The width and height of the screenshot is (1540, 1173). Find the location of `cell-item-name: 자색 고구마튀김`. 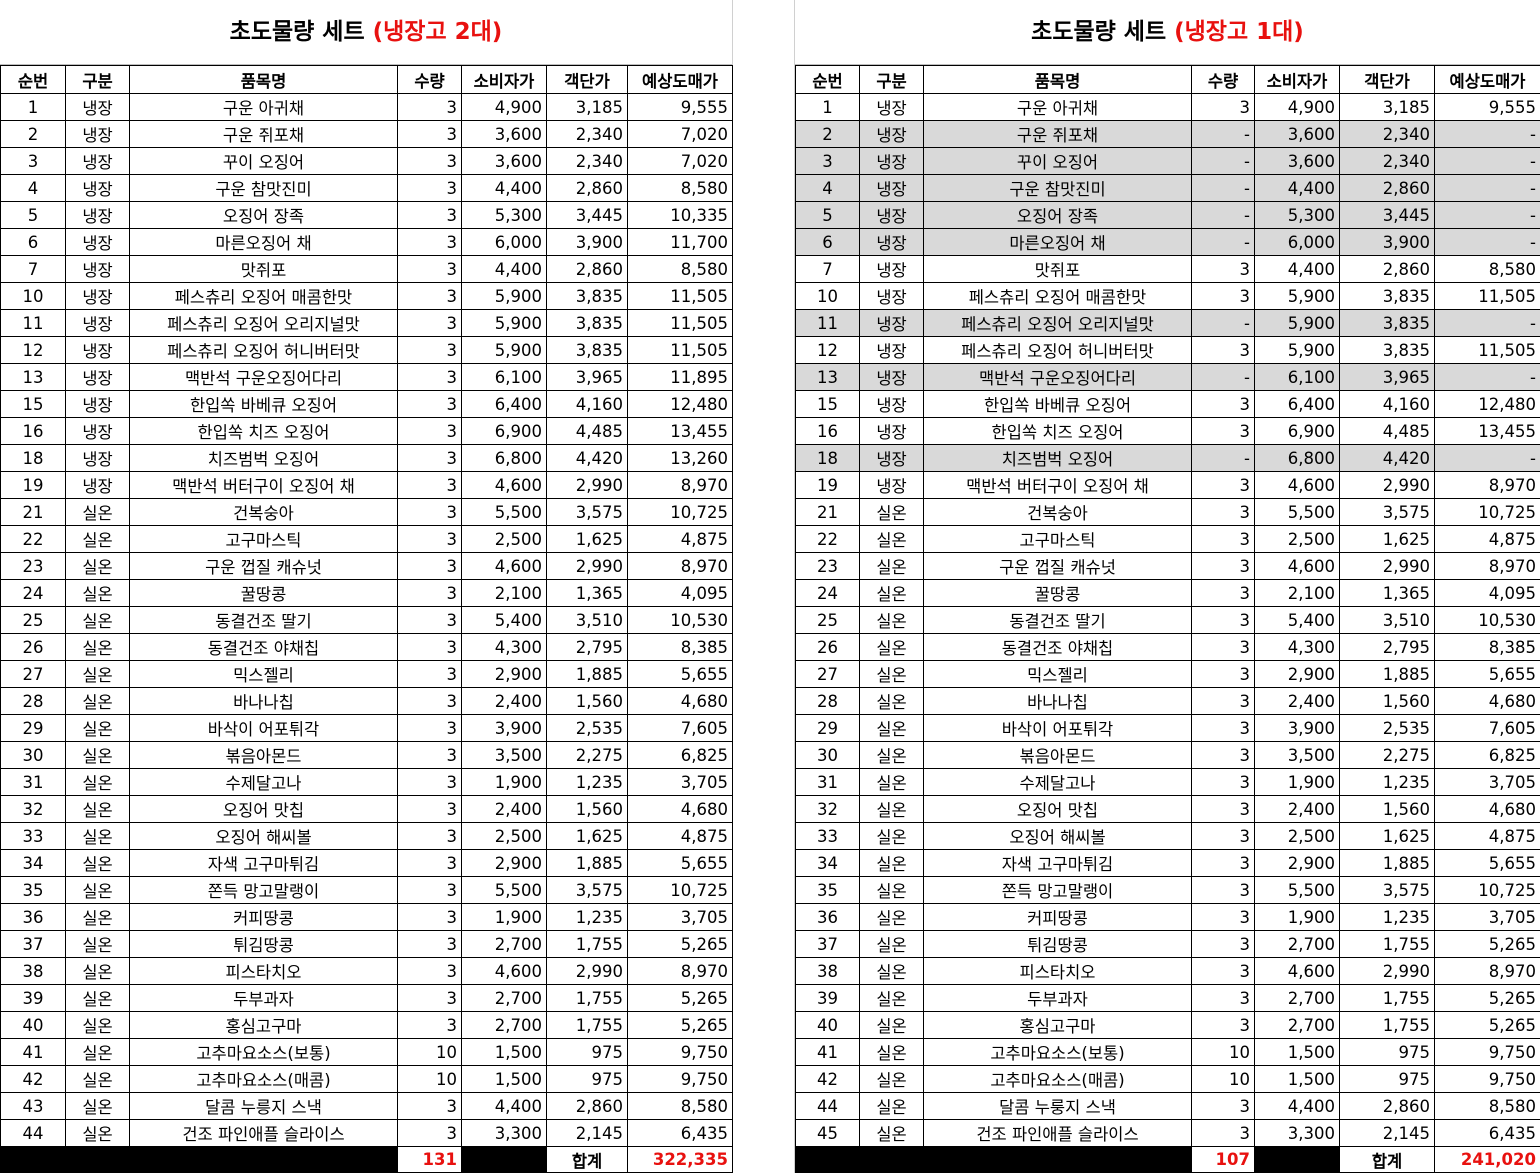

cell-item-name: 자색 고구마튀김 is located at coordinates (1057, 863).